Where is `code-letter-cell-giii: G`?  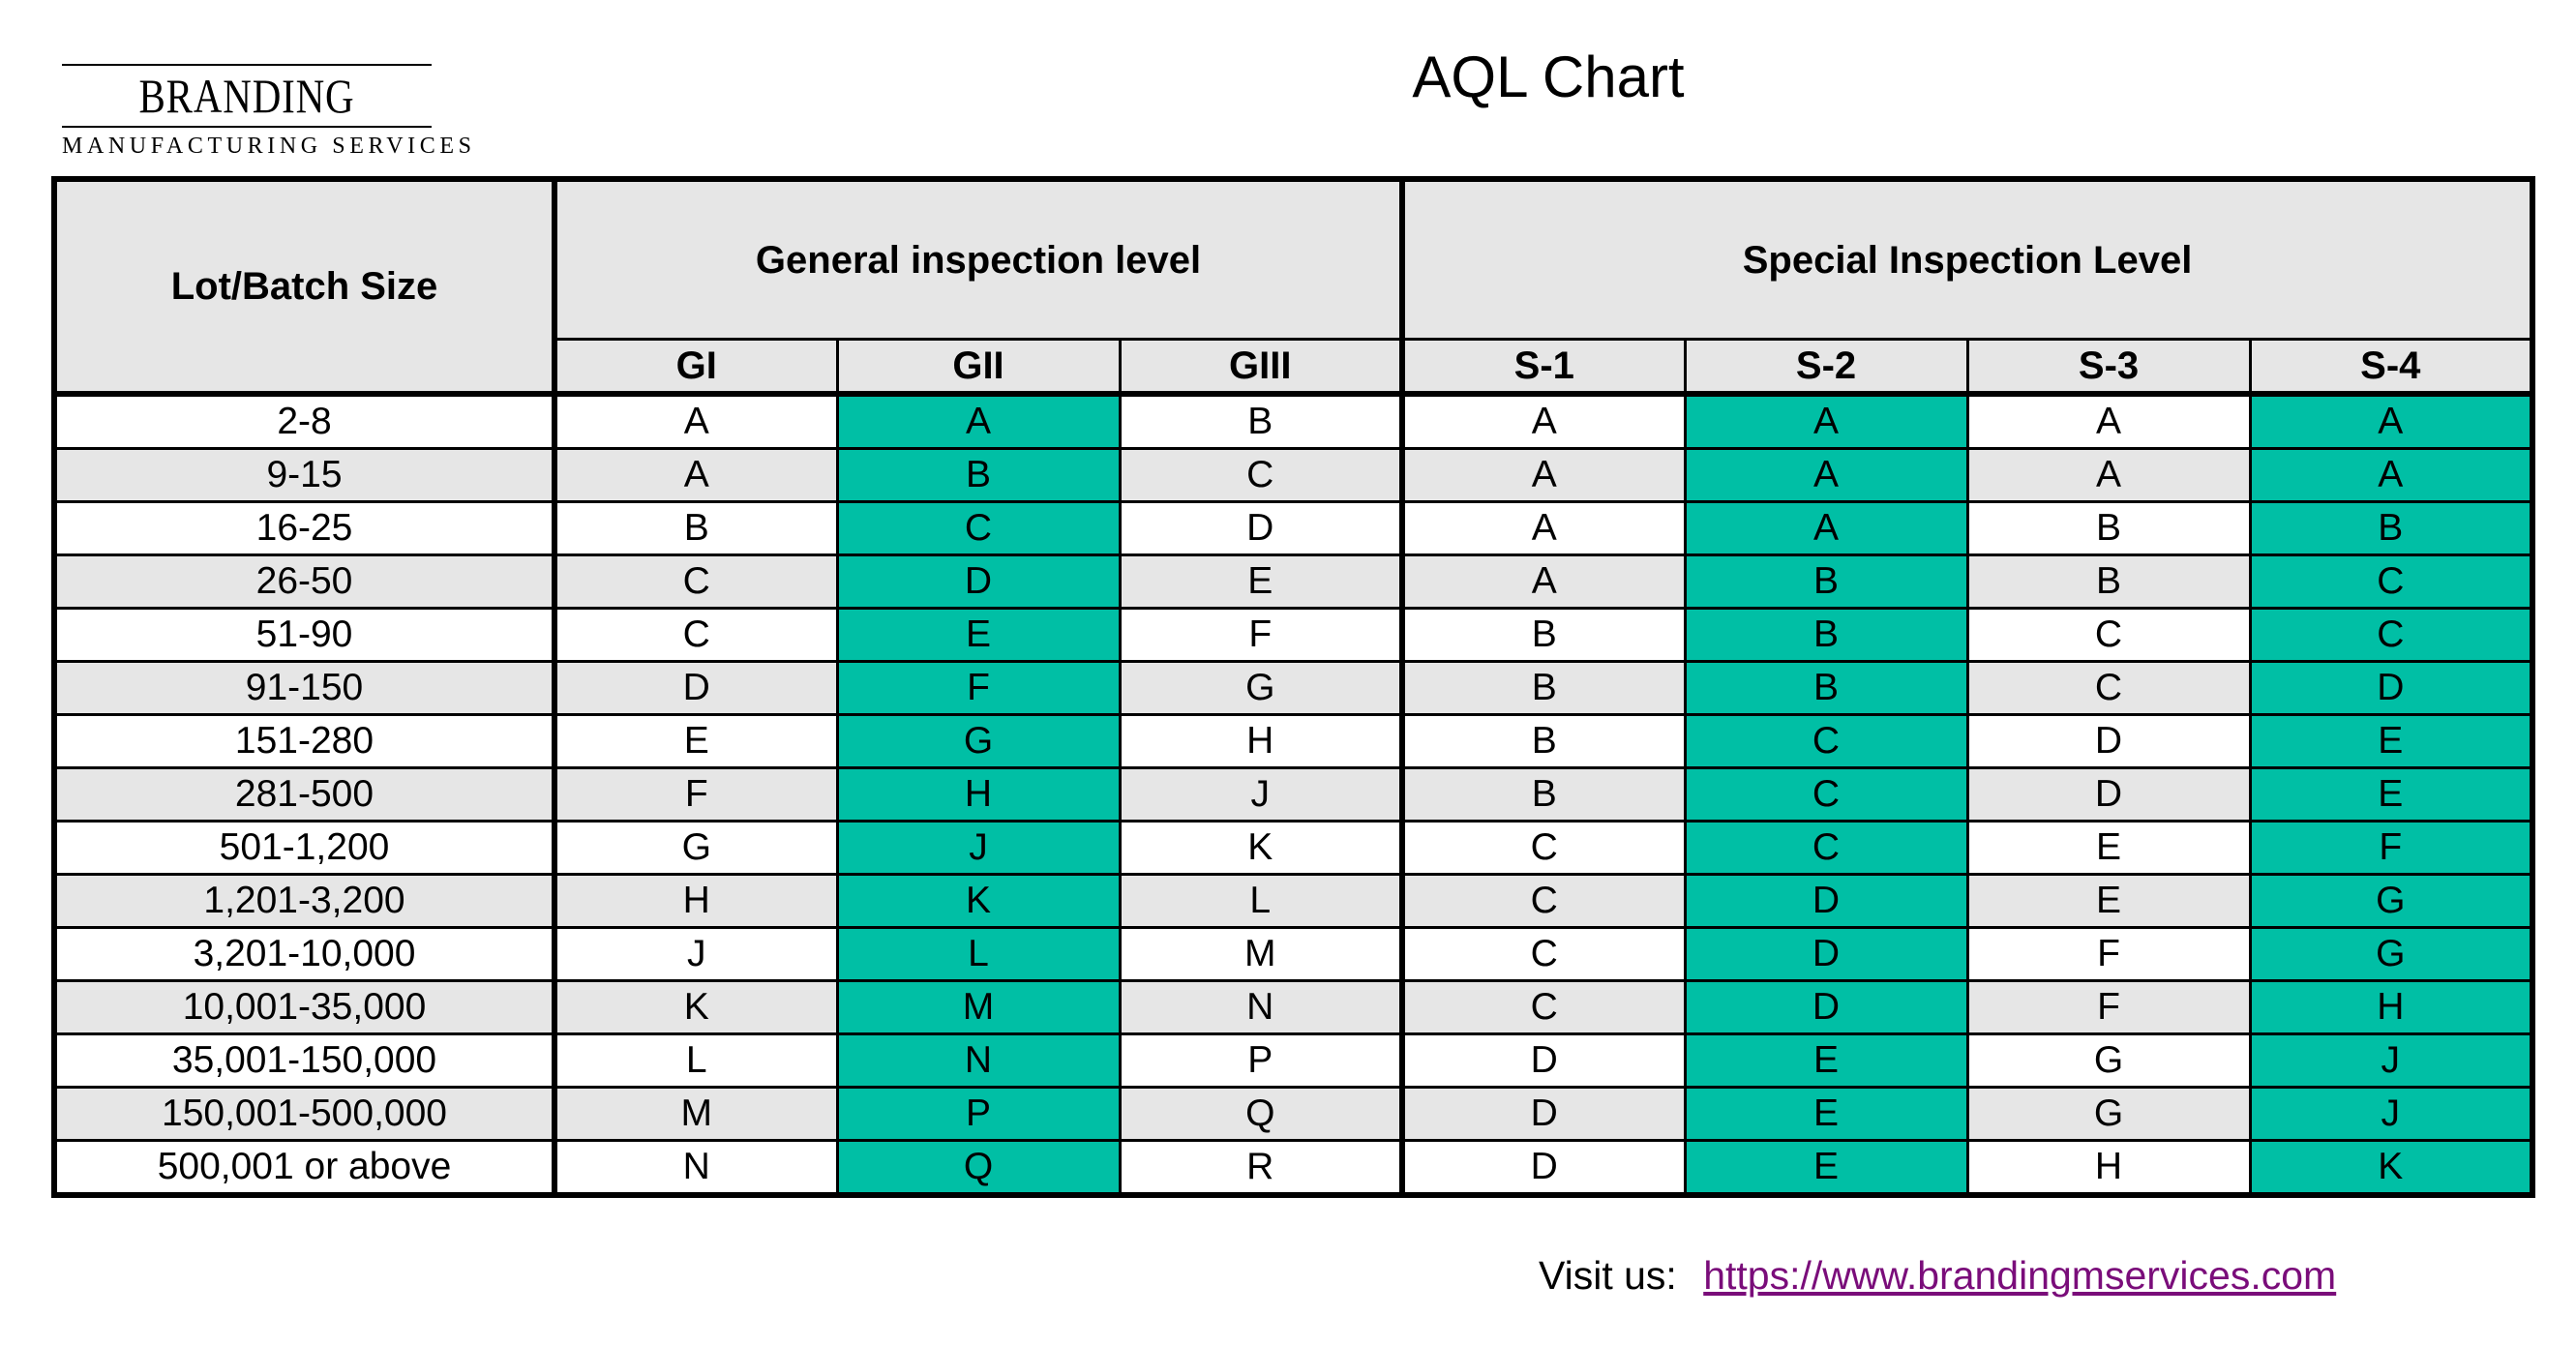 code-letter-cell-giii: G is located at coordinates (1262, 688).